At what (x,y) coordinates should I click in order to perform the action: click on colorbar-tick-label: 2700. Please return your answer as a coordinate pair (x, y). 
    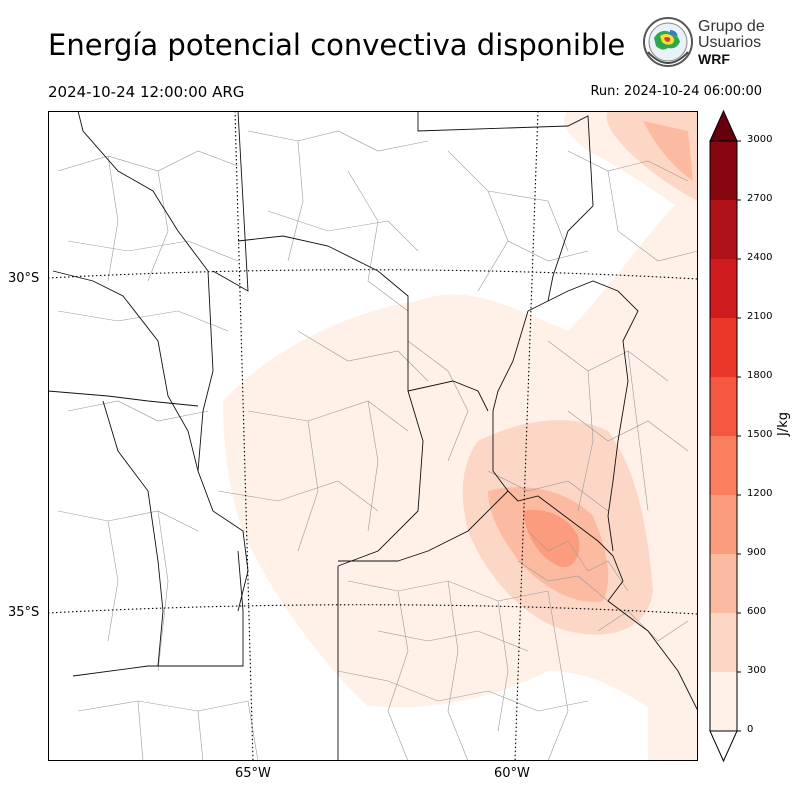
    Looking at the image, I should click on (760, 198).